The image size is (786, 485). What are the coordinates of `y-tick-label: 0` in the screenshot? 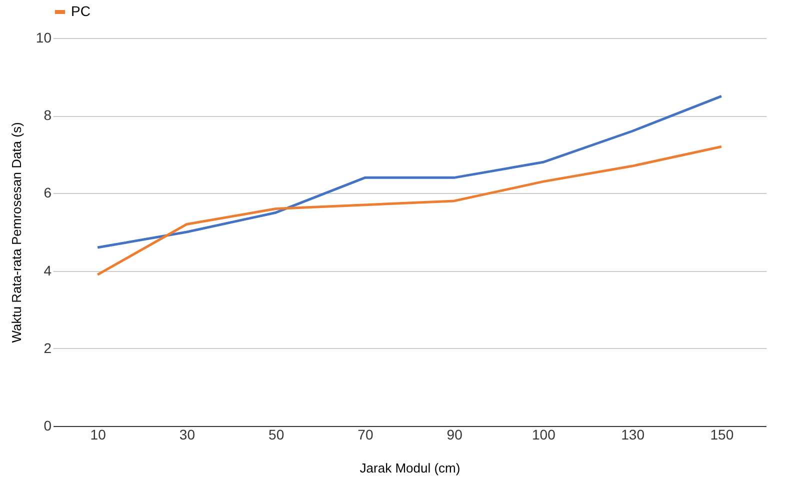 It's located at (48, 426).